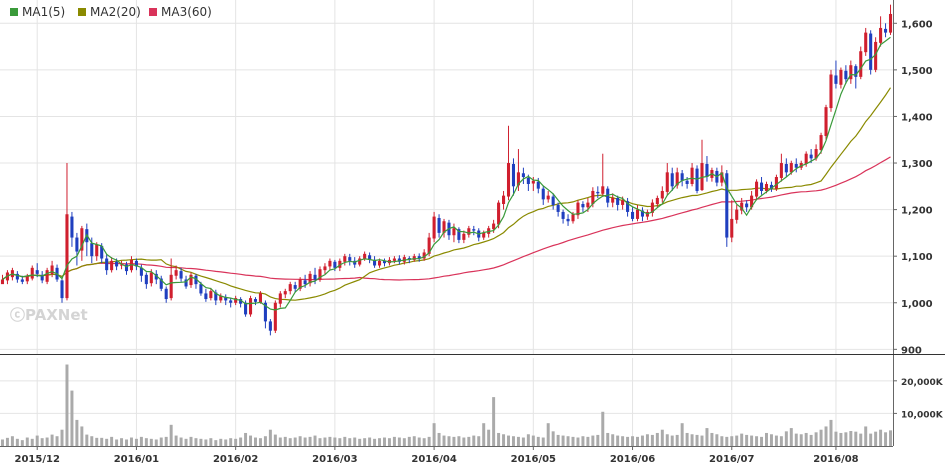 The width and height of the screenshot is (945, 468). What do you see at coordinates (334, 459) in the screenshot?
I see `month-tick-label: 2016/03` at bounding box center [334, 459].